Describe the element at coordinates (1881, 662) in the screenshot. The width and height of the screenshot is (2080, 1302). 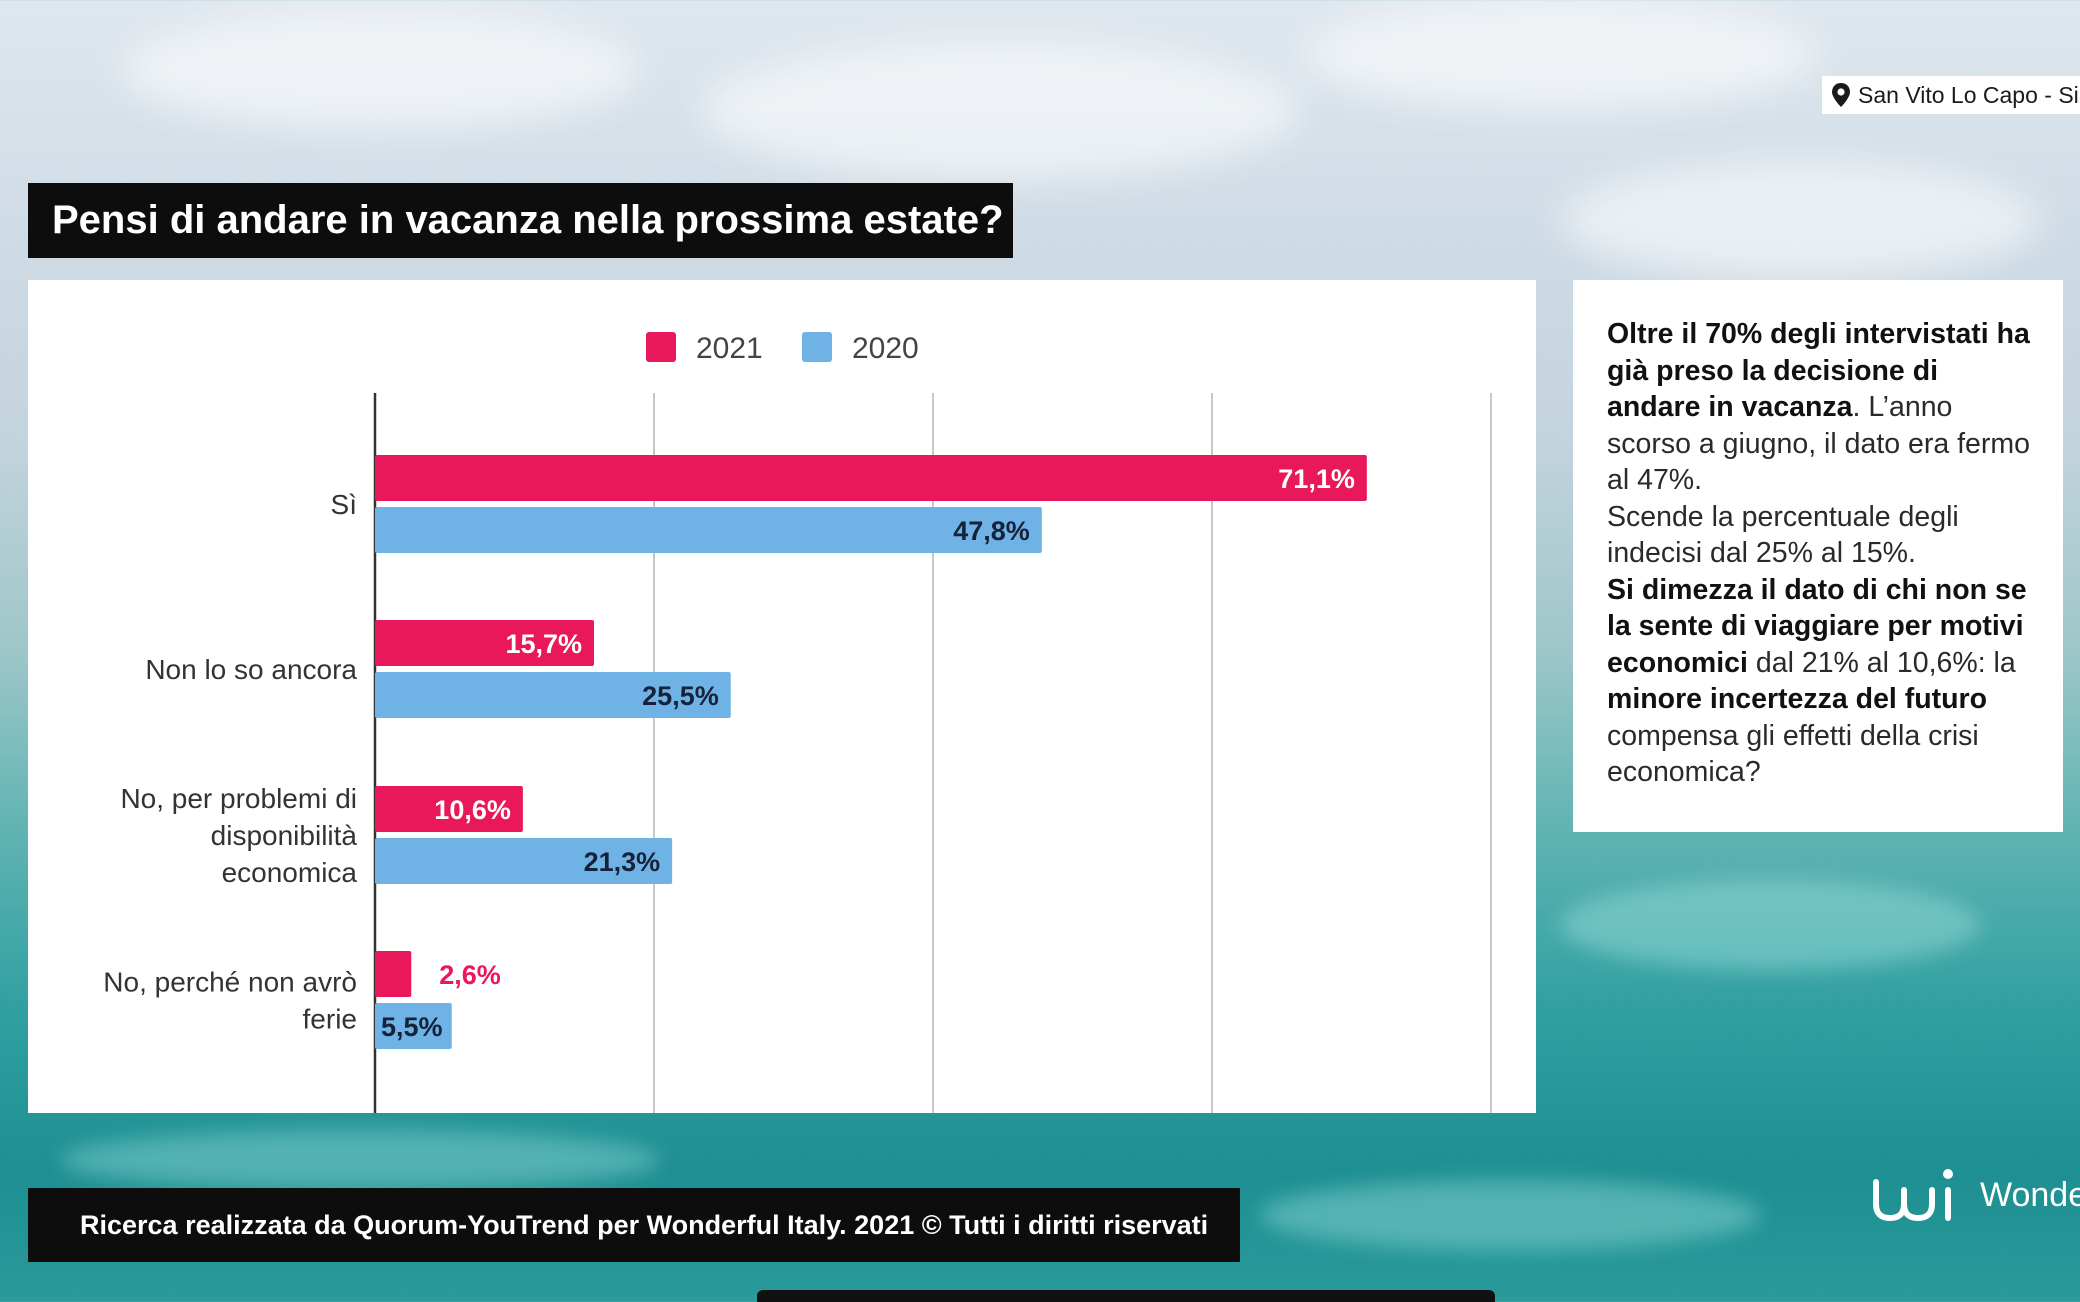
I see `commentary-p3-text: dal 21% al 10,6%: la` at that location.